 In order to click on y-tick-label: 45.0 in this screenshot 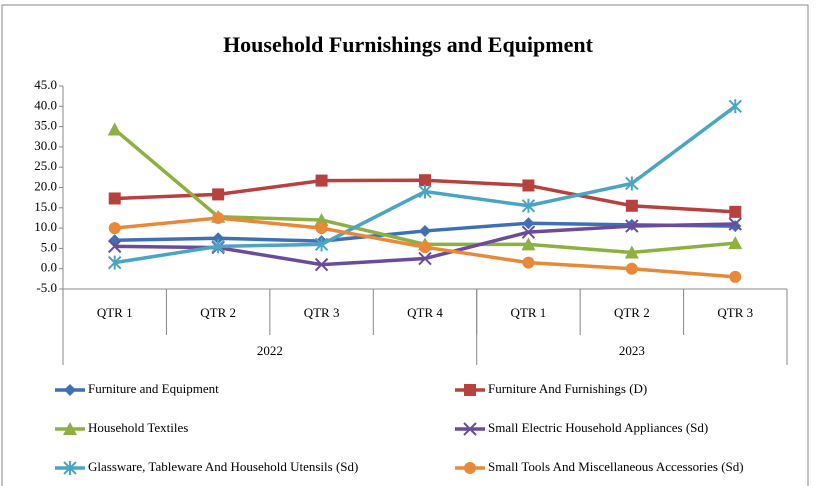, I will do `click(45, 84)`.